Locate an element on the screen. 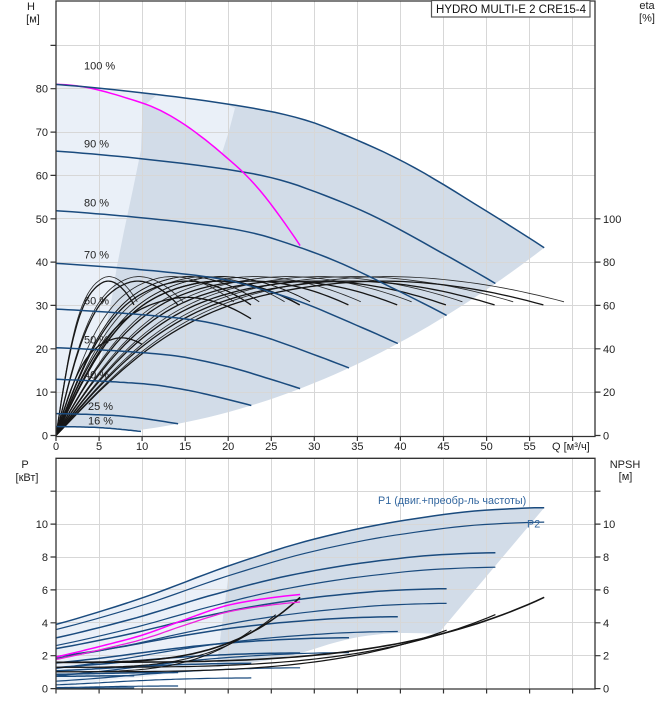 This screenshot has height=705, width=658. svg-text: 55 is located at coordinates (529, 447).